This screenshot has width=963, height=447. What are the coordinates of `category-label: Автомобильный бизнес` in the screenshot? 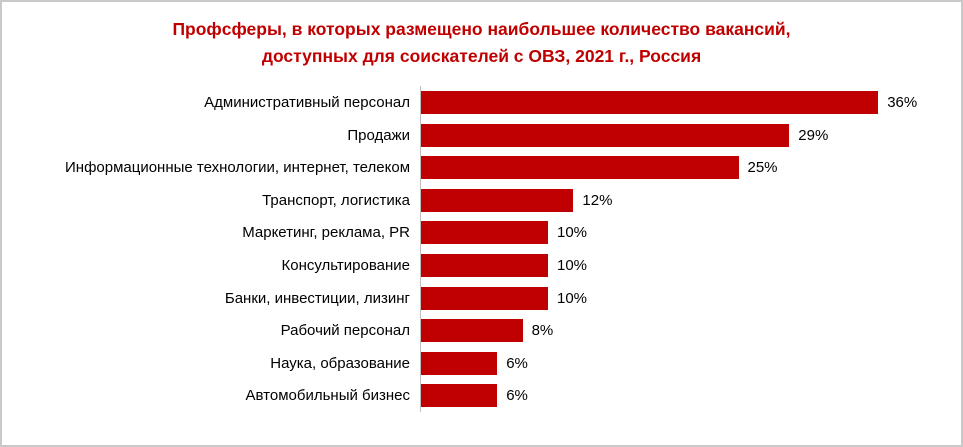 It's located at (327, 396).